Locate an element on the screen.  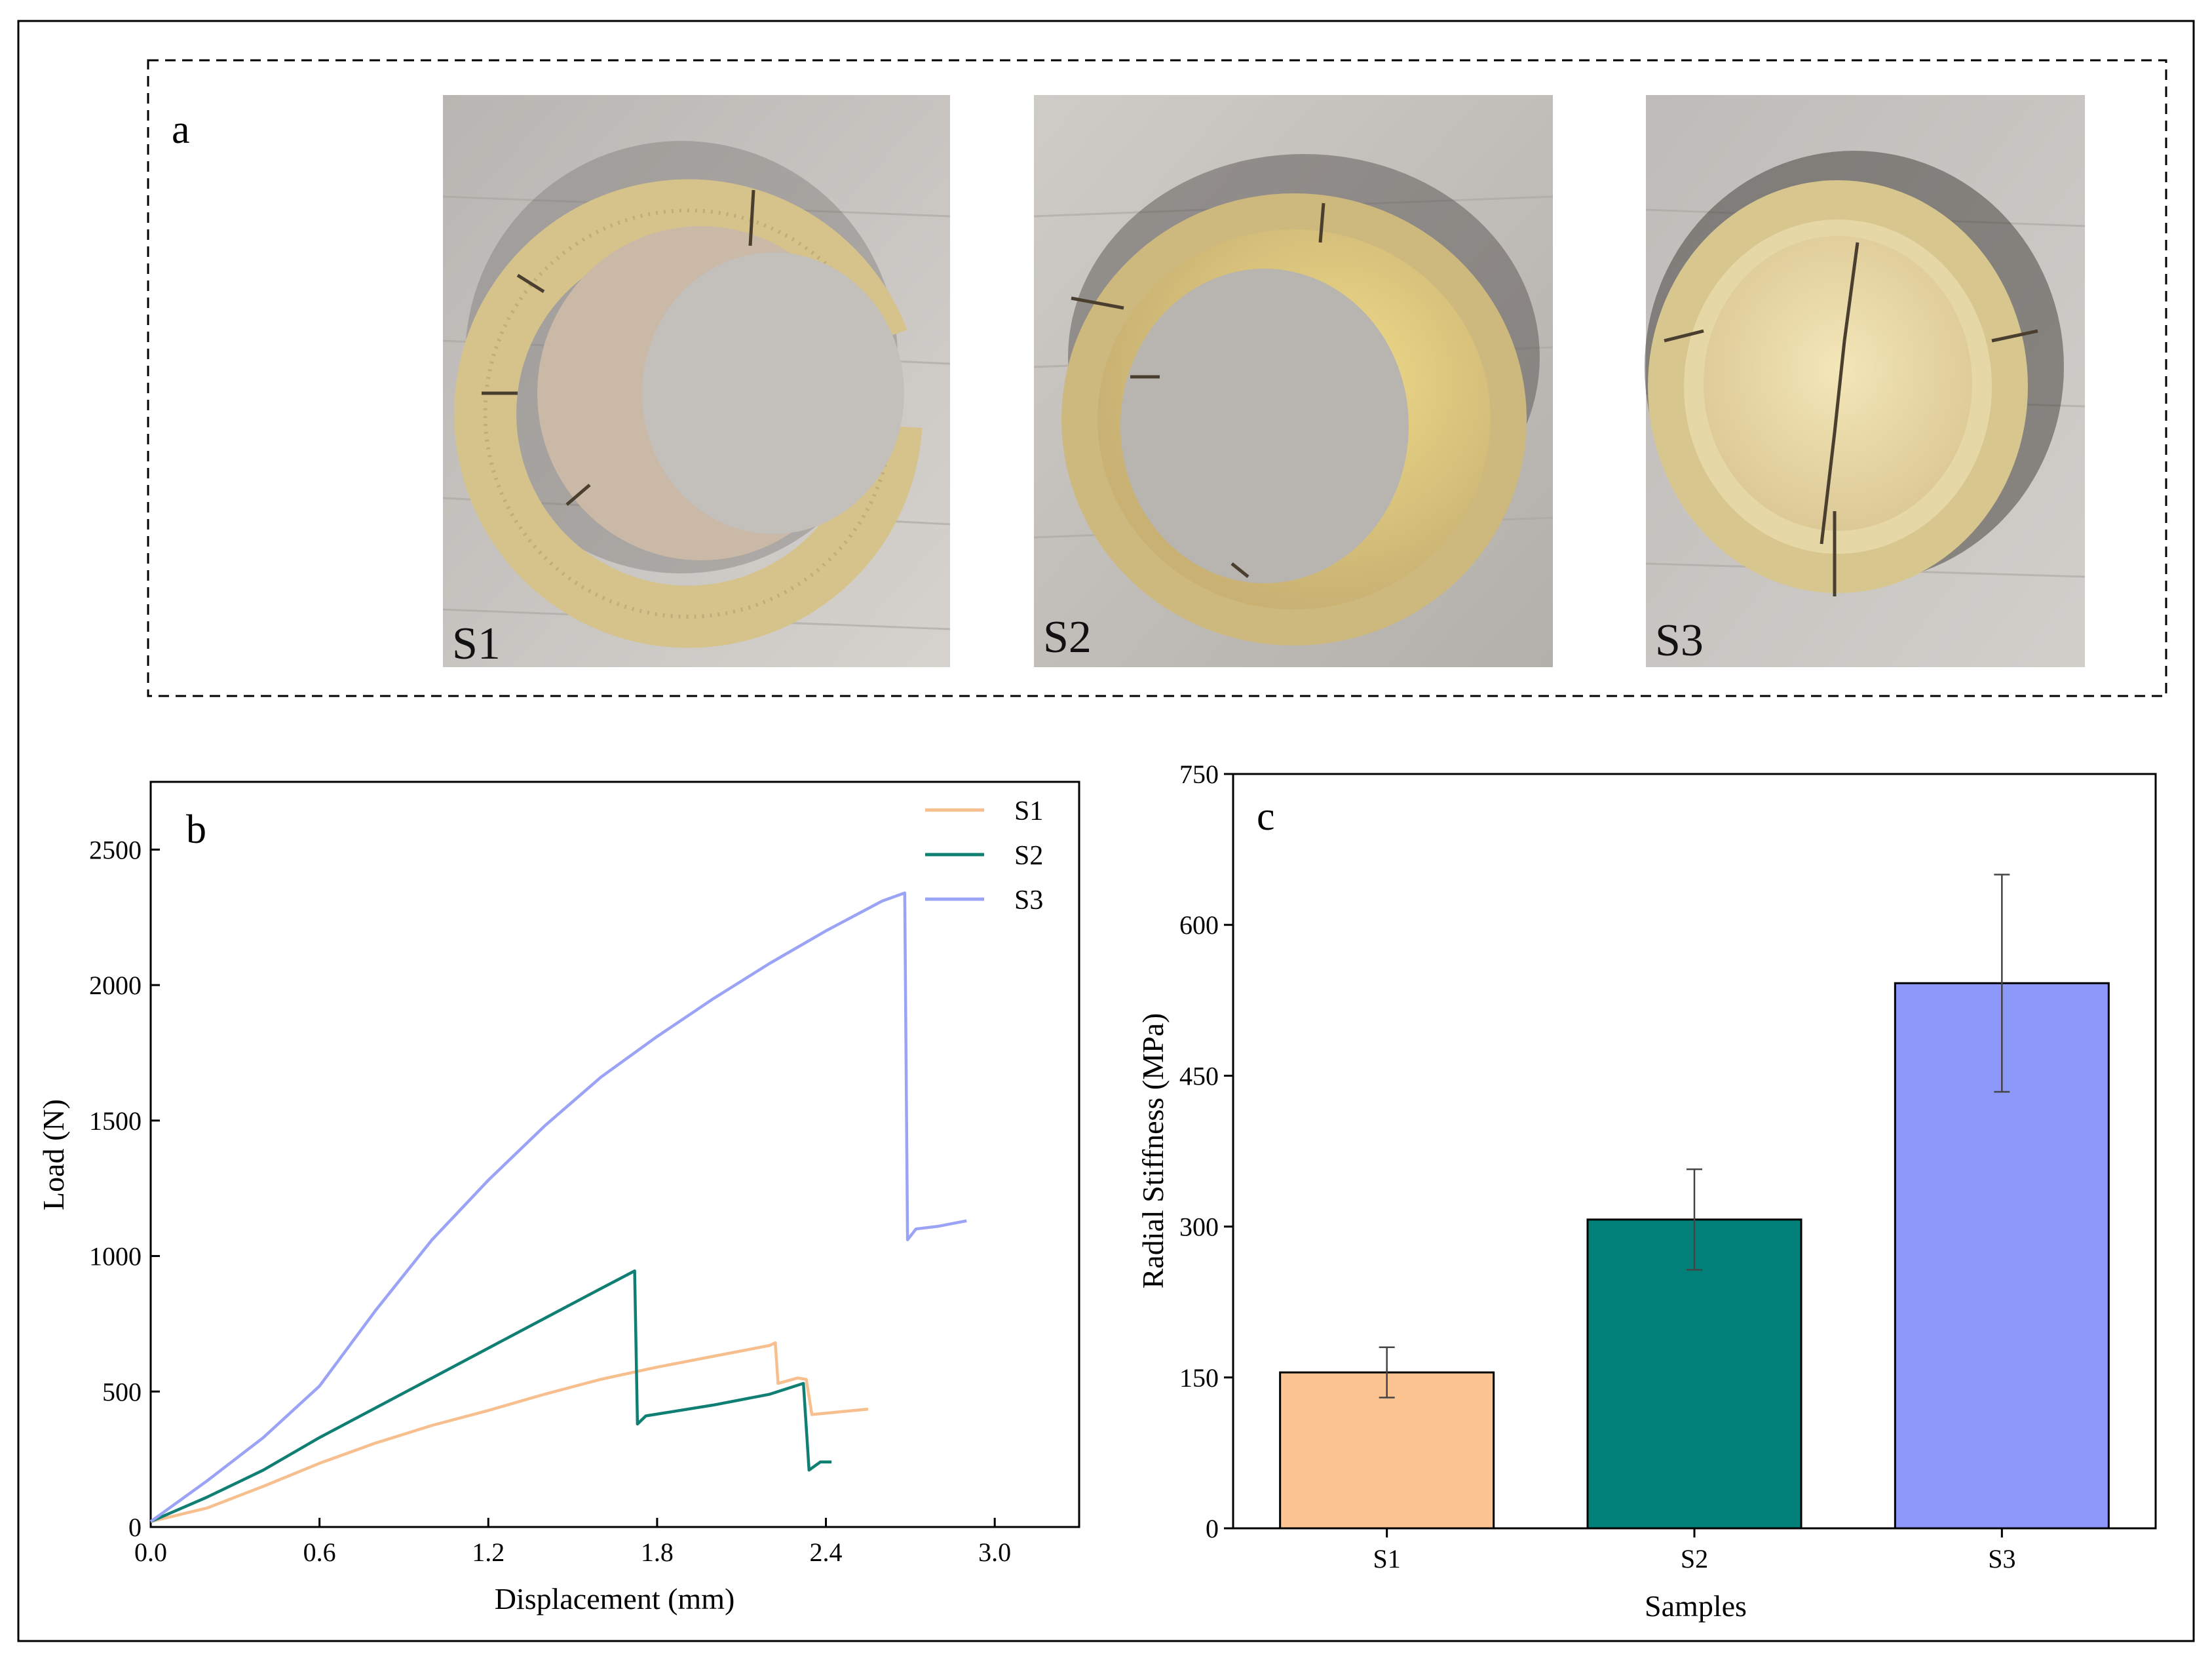
panel-b-y-tick-label: 0 is located at coordinates (135, 1528).